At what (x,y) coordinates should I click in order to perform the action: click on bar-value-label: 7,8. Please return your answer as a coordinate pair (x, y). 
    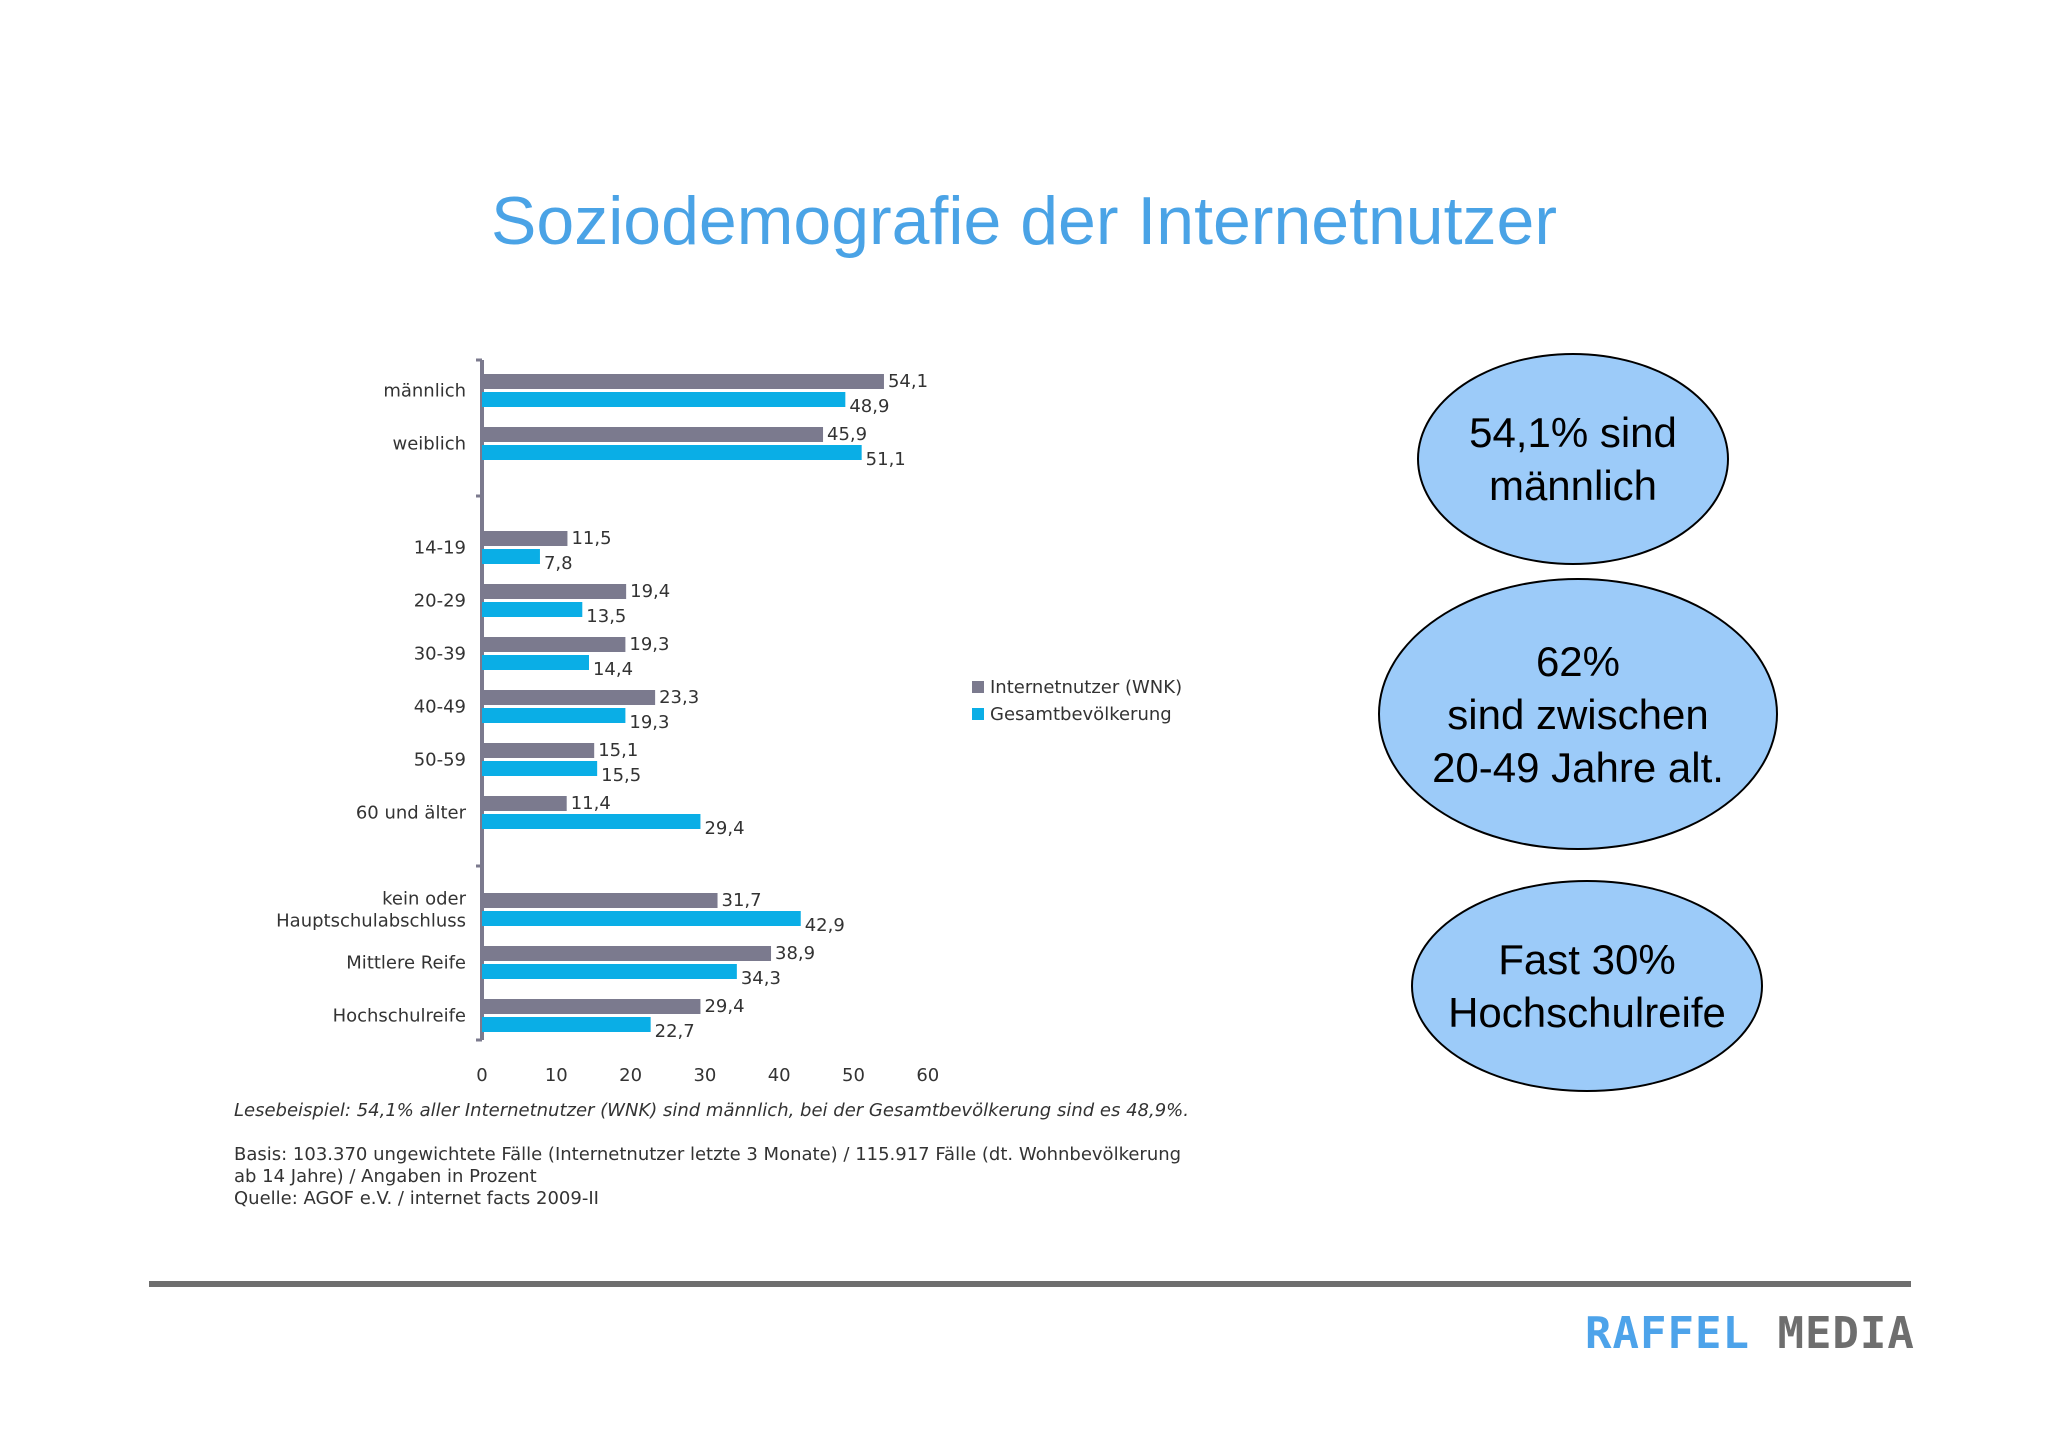
    Looking at the image, I should click on (558, 563).